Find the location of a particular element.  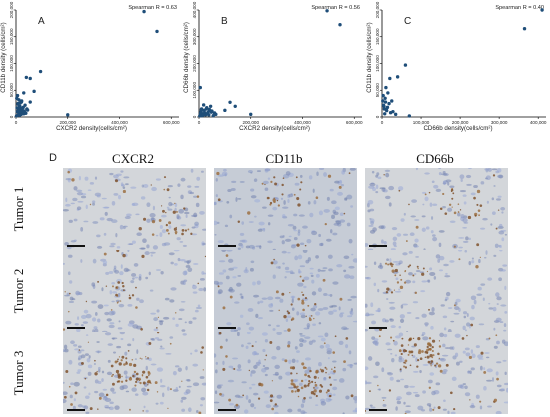

row-header-tumor-1: Tumor 1 is located at coordinates (18, 209).